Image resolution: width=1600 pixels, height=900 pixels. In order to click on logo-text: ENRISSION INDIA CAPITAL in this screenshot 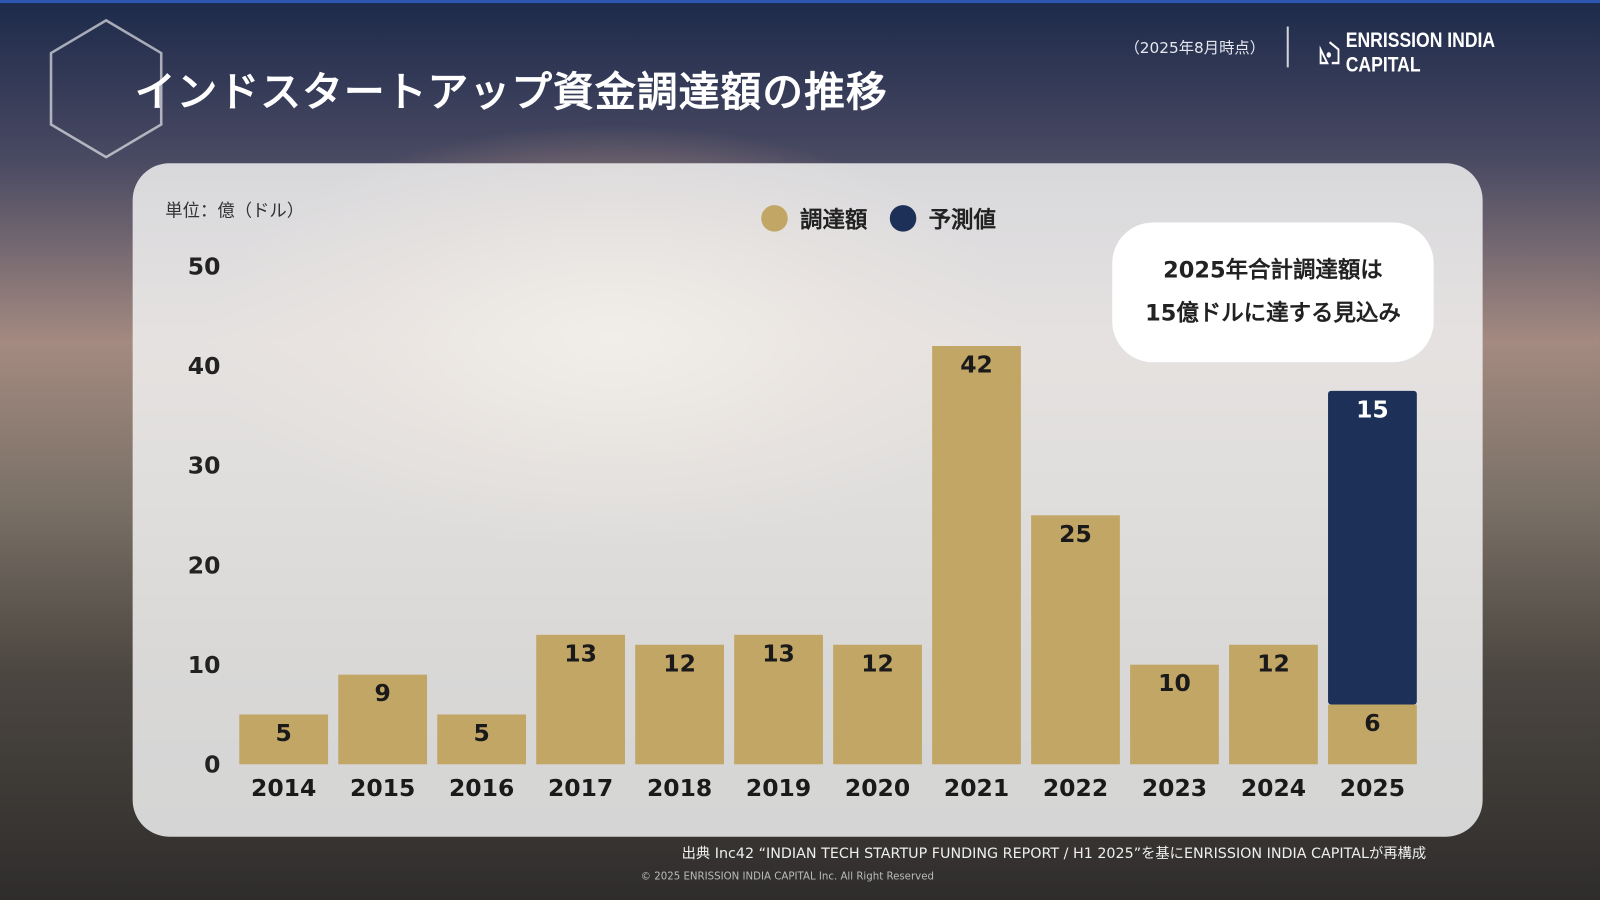, I will do `click(1420, 52)`.